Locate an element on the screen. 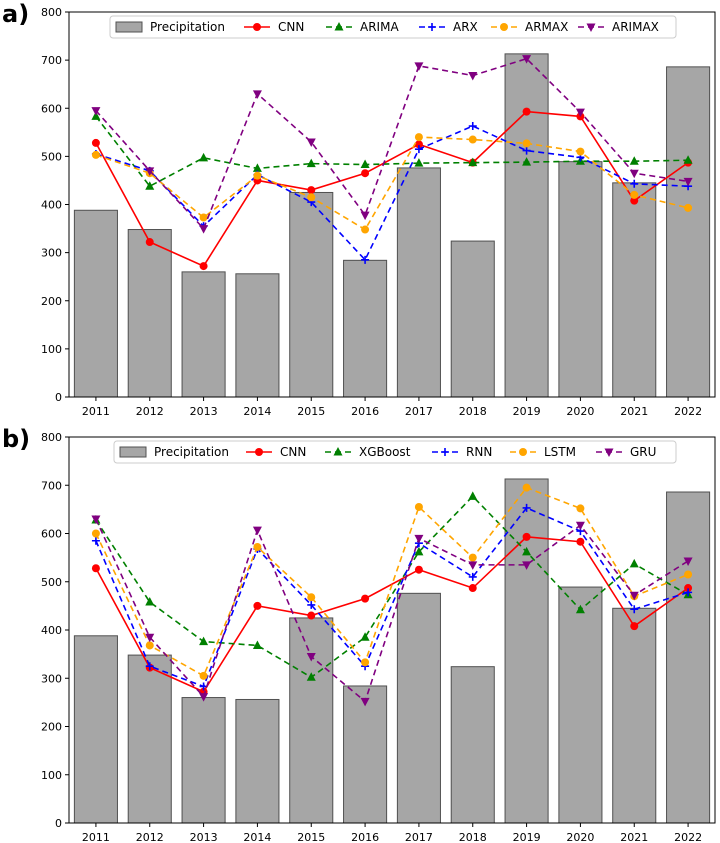  rnn-point-2022 is located at coordinates (688, 592).